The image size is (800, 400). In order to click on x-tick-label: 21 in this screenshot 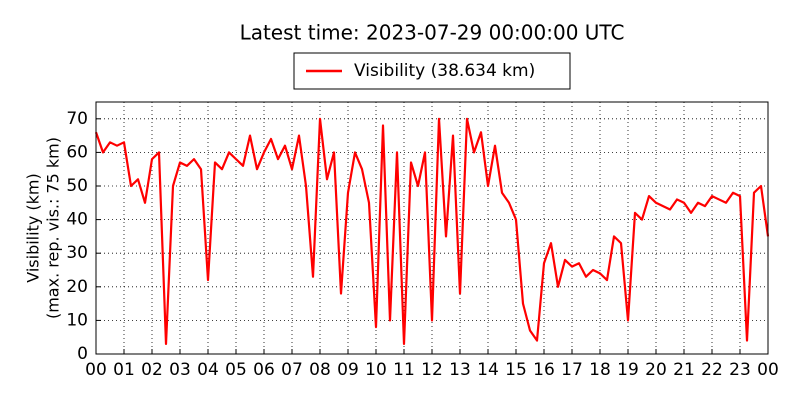, I will do `click(684, 370)`.